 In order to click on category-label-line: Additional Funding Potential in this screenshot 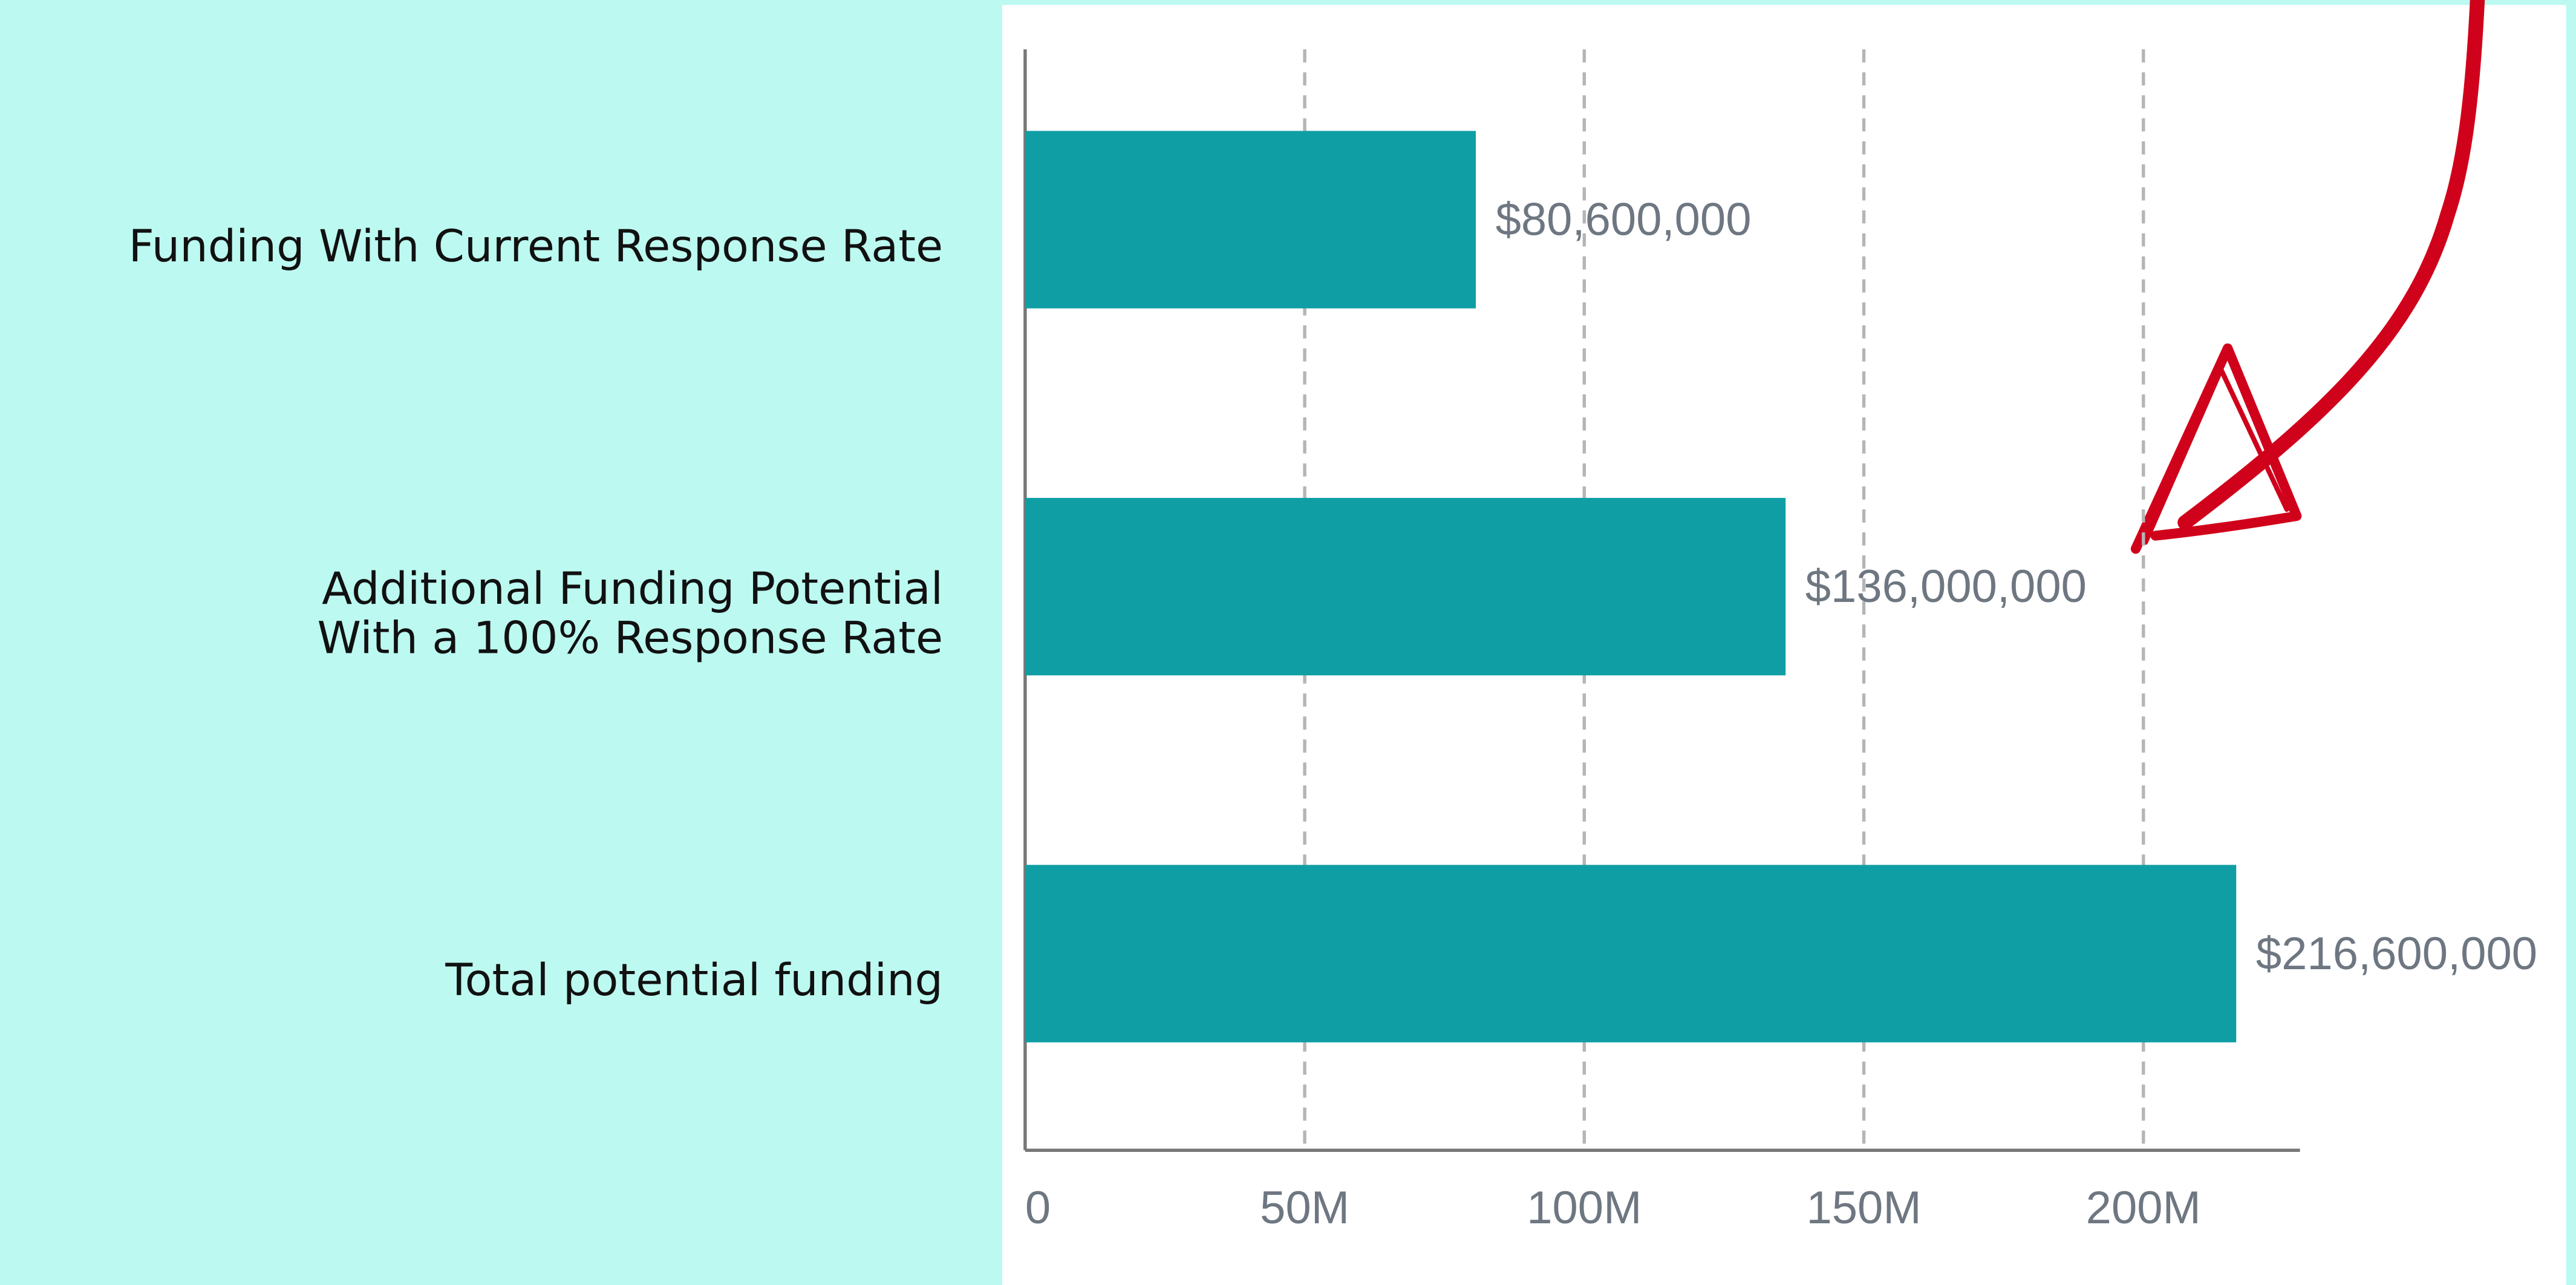, I will do `click(632, 589)`.